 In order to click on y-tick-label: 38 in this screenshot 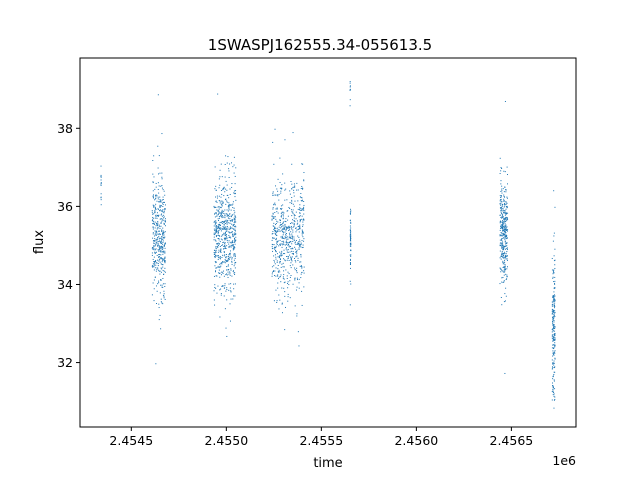, I will do `click(65, 128)`.